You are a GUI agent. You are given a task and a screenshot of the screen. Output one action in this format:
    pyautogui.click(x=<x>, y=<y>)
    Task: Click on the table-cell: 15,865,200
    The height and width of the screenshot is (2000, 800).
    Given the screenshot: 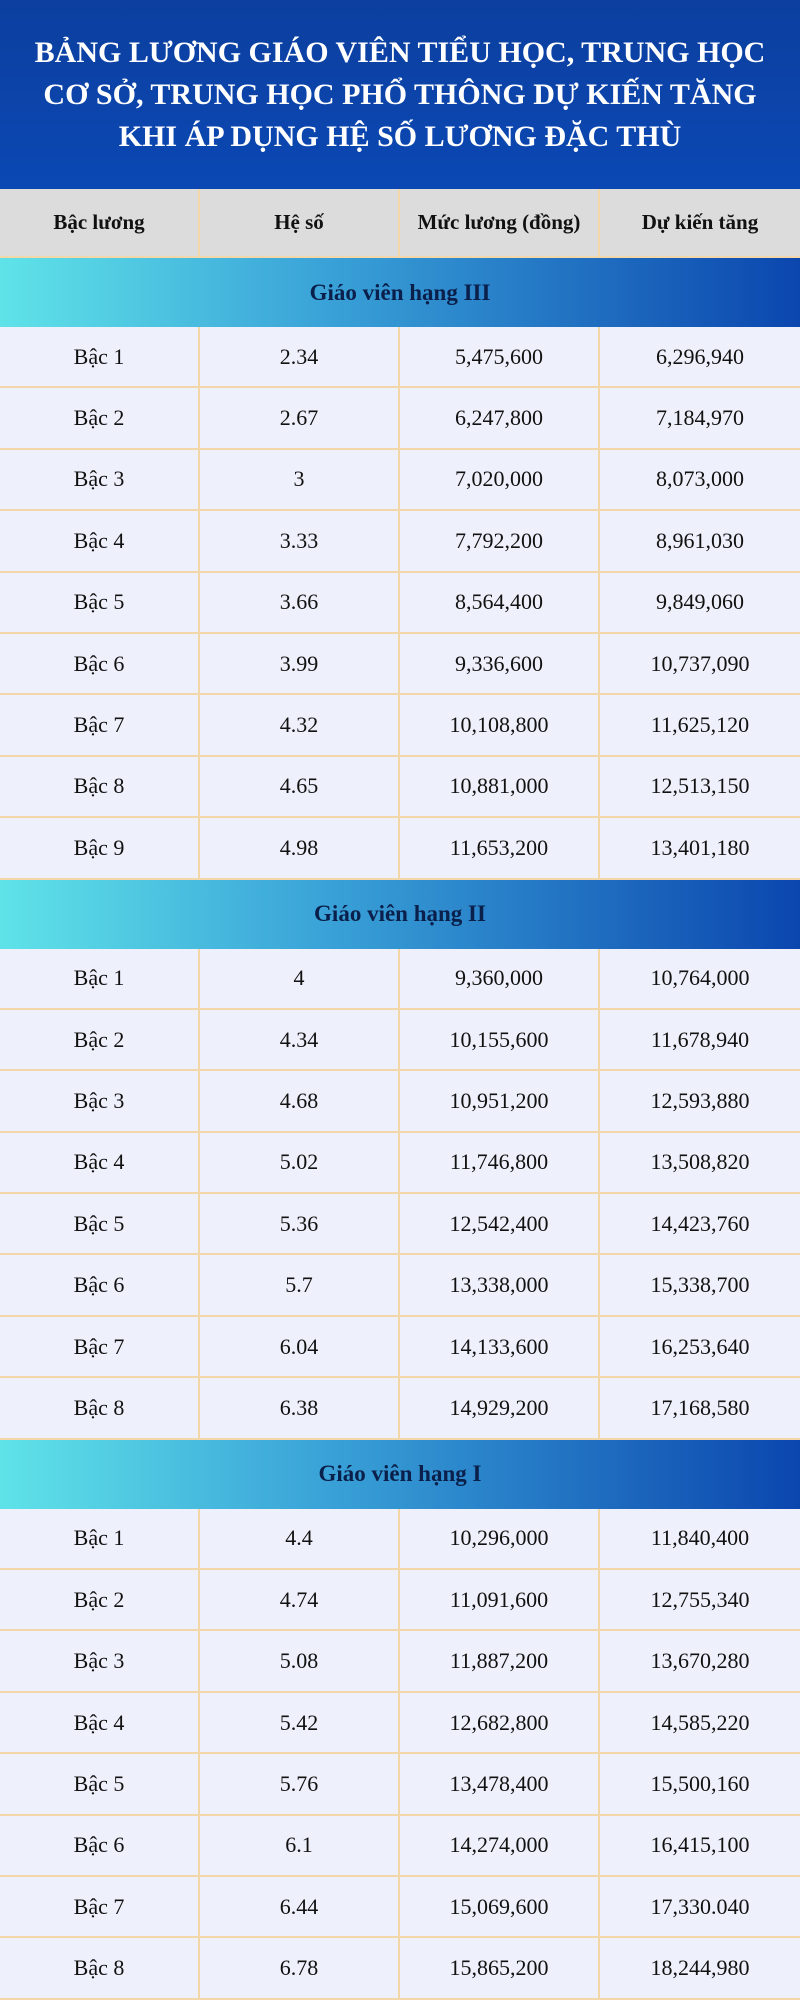 What is the action you would take?
    pyautogui.click(x=500, y=1969)
    